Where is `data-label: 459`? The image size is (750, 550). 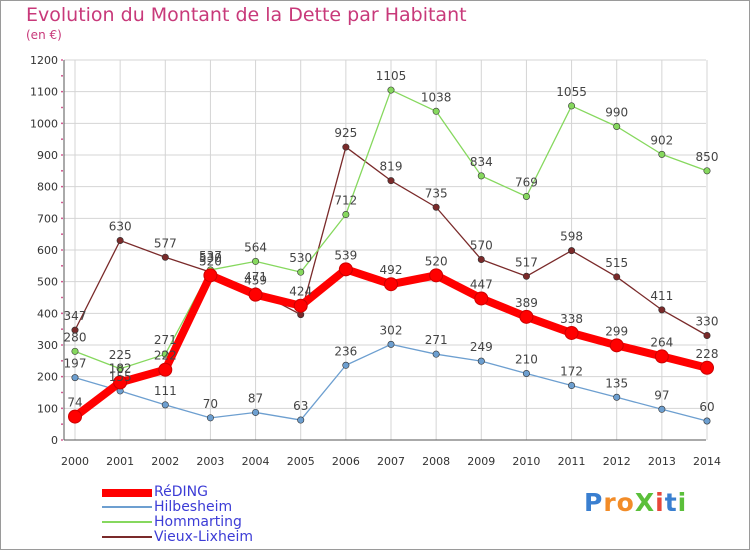
data-label: 459 is located at coordinates (255, 281).